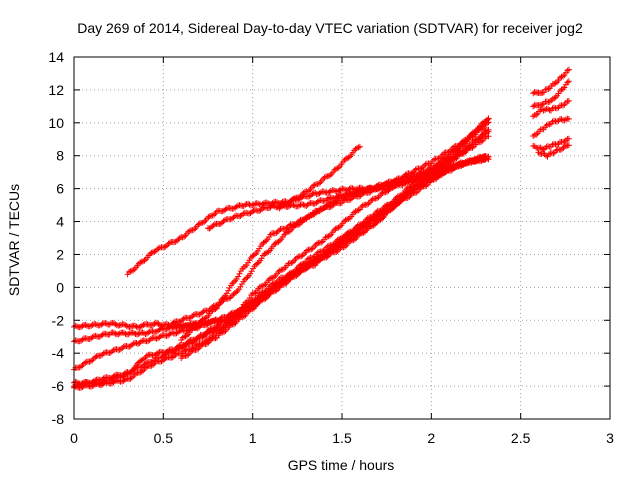  What do you see at coordinates (431, 438) in the screenshot?
I see `x-tick-label: 2` at bounding box center [431, 438].